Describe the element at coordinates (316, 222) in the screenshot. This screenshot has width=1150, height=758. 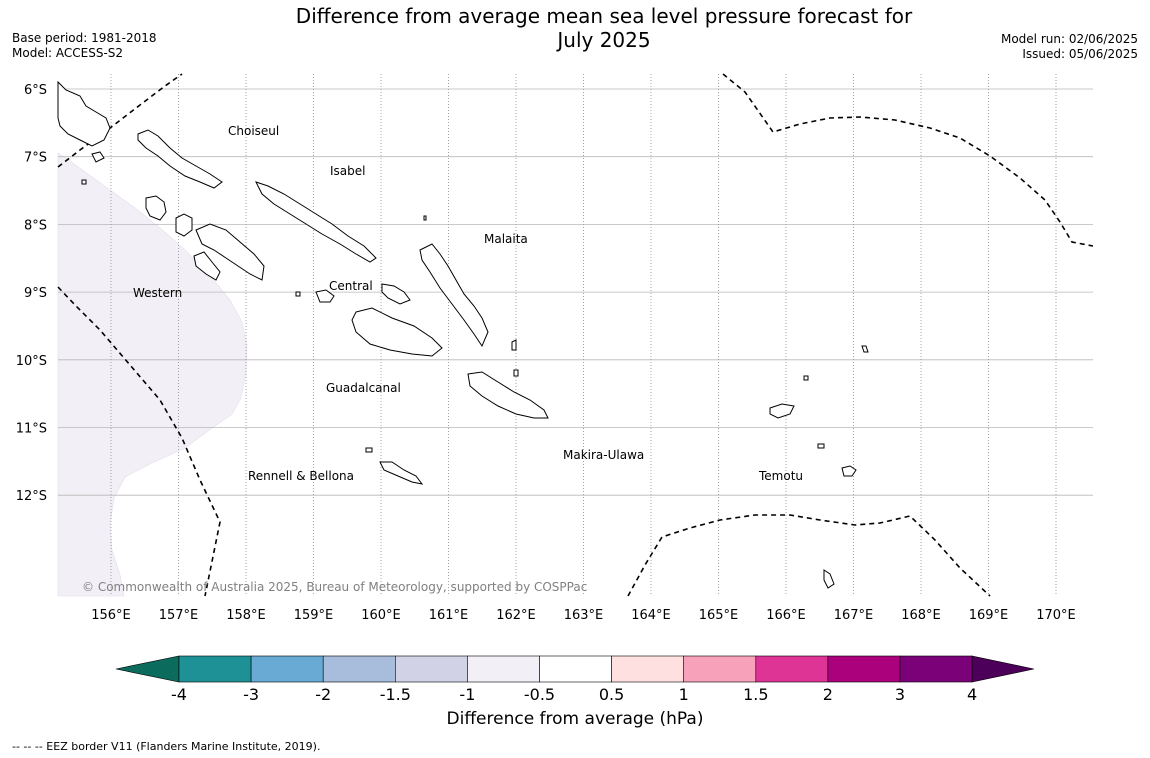
I see `island-isabel` at that location.